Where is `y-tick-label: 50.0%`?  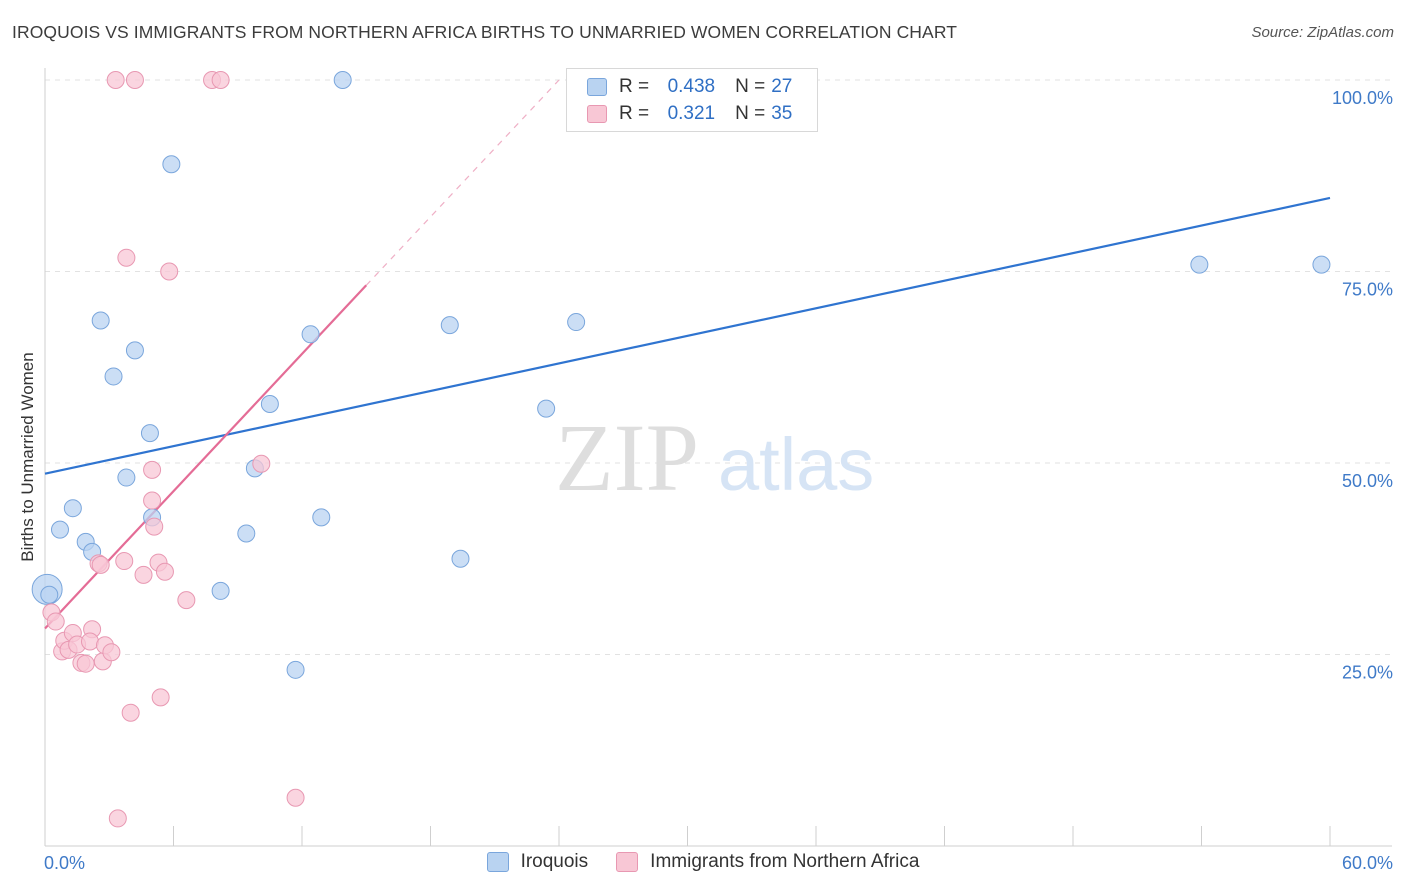
y-tick-label: 50.0% is located at coordinates (1367, 481).